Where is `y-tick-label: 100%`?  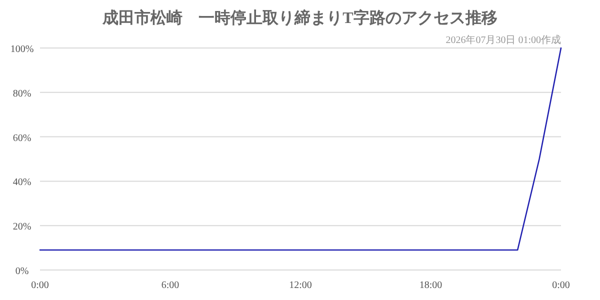
y-tick-label: 100% is located at coordinates (22, 49).